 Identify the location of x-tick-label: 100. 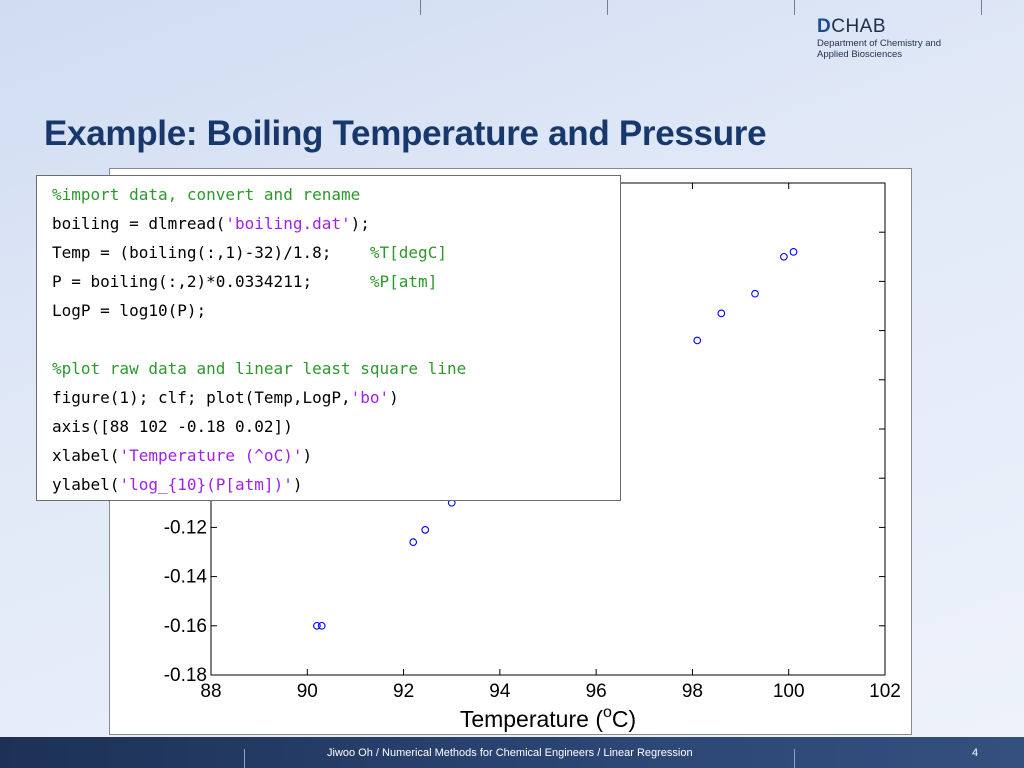
(789, 691).